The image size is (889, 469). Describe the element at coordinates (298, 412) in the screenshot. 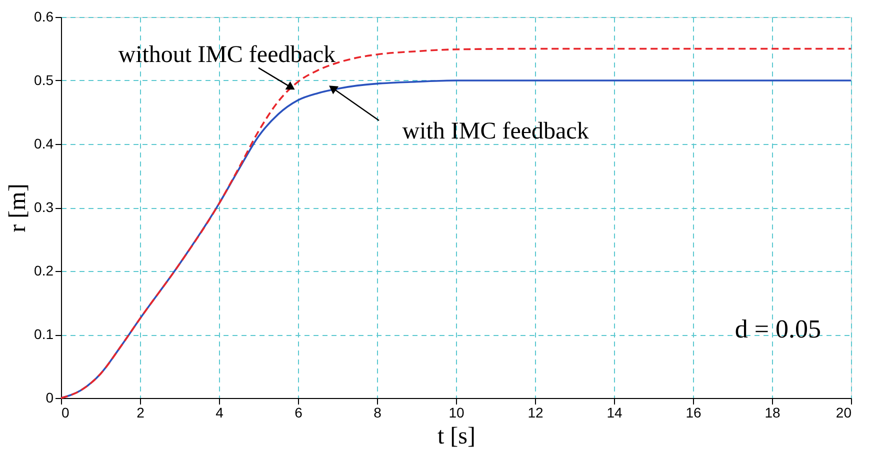

I see `x-tick-label: 6` at that location.